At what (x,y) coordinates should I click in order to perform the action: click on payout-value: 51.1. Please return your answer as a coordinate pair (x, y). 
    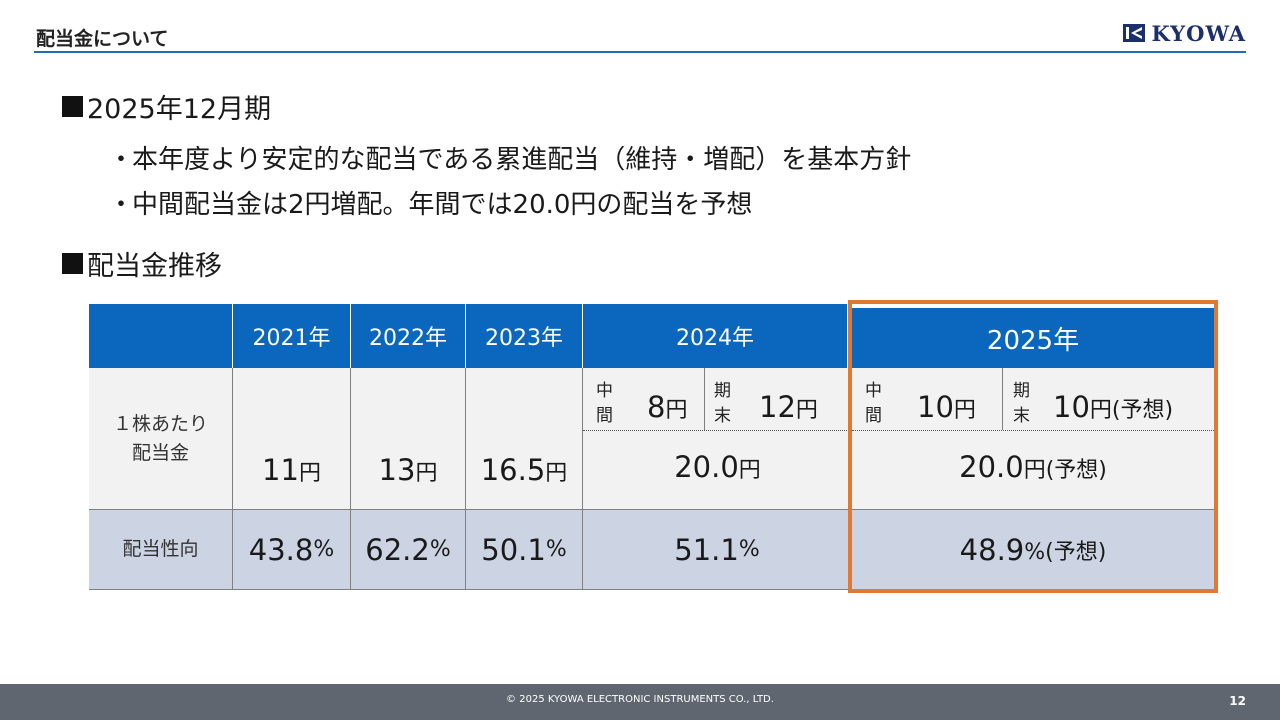
    Looking at the image, I should click on (706, 549).